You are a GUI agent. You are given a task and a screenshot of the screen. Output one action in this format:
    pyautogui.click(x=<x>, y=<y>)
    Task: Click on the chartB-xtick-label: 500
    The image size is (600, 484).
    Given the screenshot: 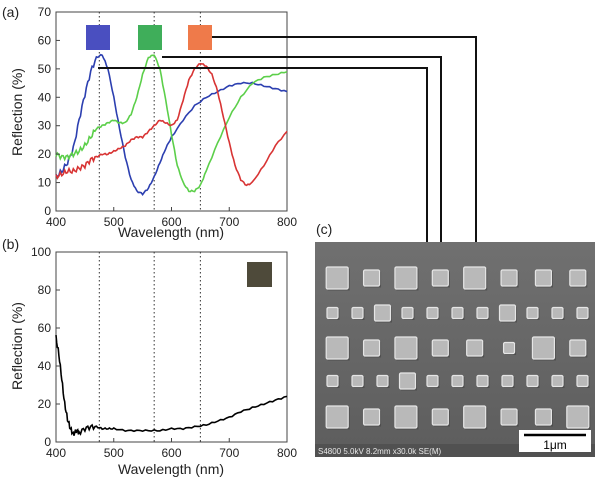 What is the action you would take?
    pyautogui.click(x=114, y=453)
    